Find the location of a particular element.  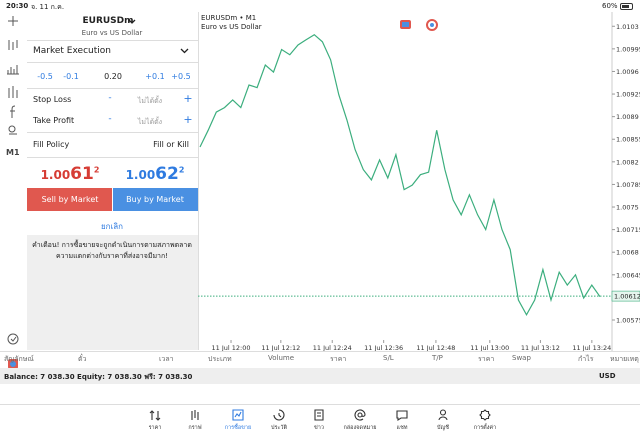

x-tick-label: 11 Jul 13:24 is located at coordinates (591, 348).